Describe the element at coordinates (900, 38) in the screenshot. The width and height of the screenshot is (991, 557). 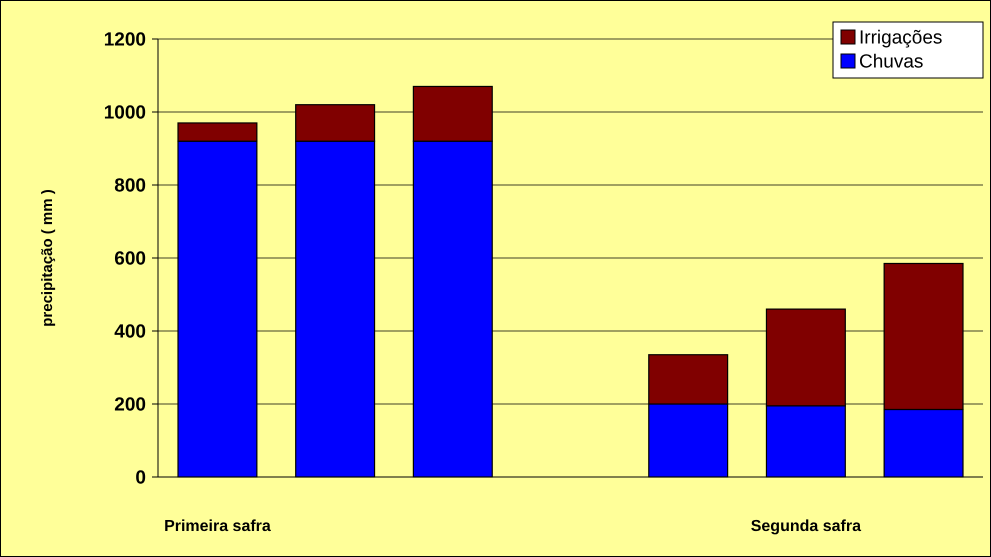
I see `legend-label: Irrigações` at that location.